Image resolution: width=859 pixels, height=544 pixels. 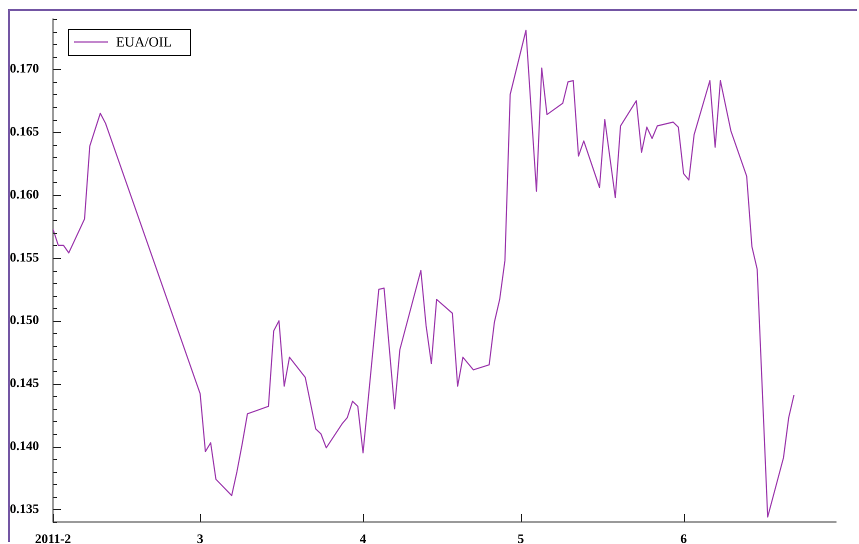 What do you see at coordinates (520, 537) in the screenshot?
I see `x-tick-label: 5` at bounding box center [520, 537].